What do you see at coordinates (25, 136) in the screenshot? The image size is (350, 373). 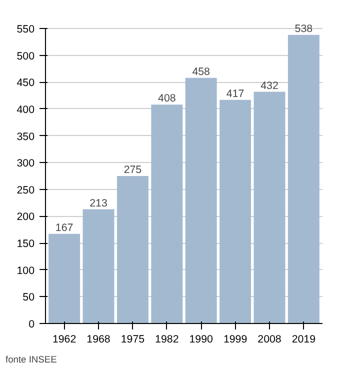 I see `y-tick-label: 350` at bounding box center [25, 136].